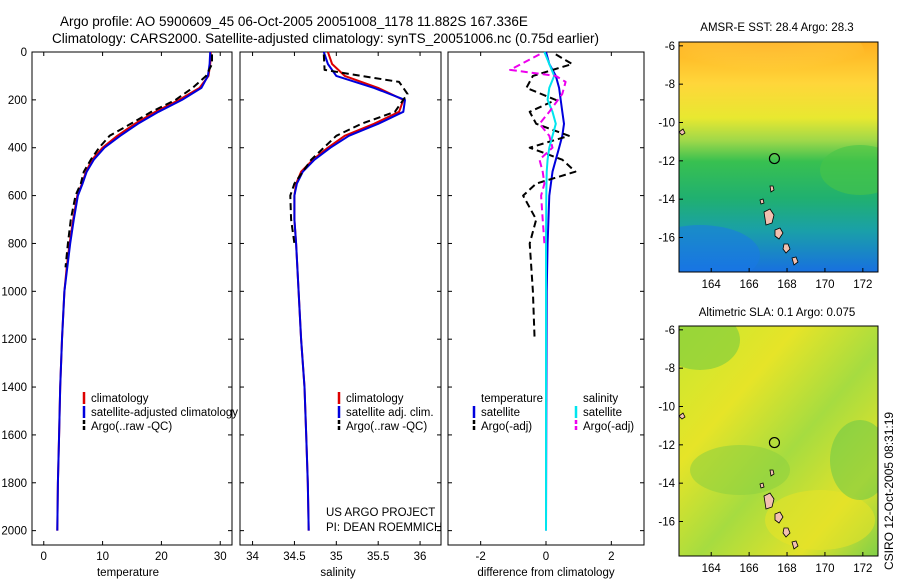 The width and height of the screenshot is (900, 580). I want to click on sst-ytick-label: -6, so click(670, 47).